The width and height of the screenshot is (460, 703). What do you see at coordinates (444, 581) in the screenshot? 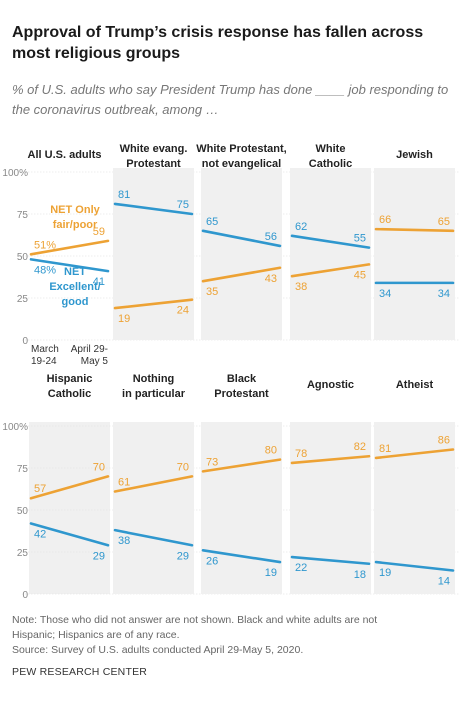
I see `data-label: 14` at bounding box center [444, 581].